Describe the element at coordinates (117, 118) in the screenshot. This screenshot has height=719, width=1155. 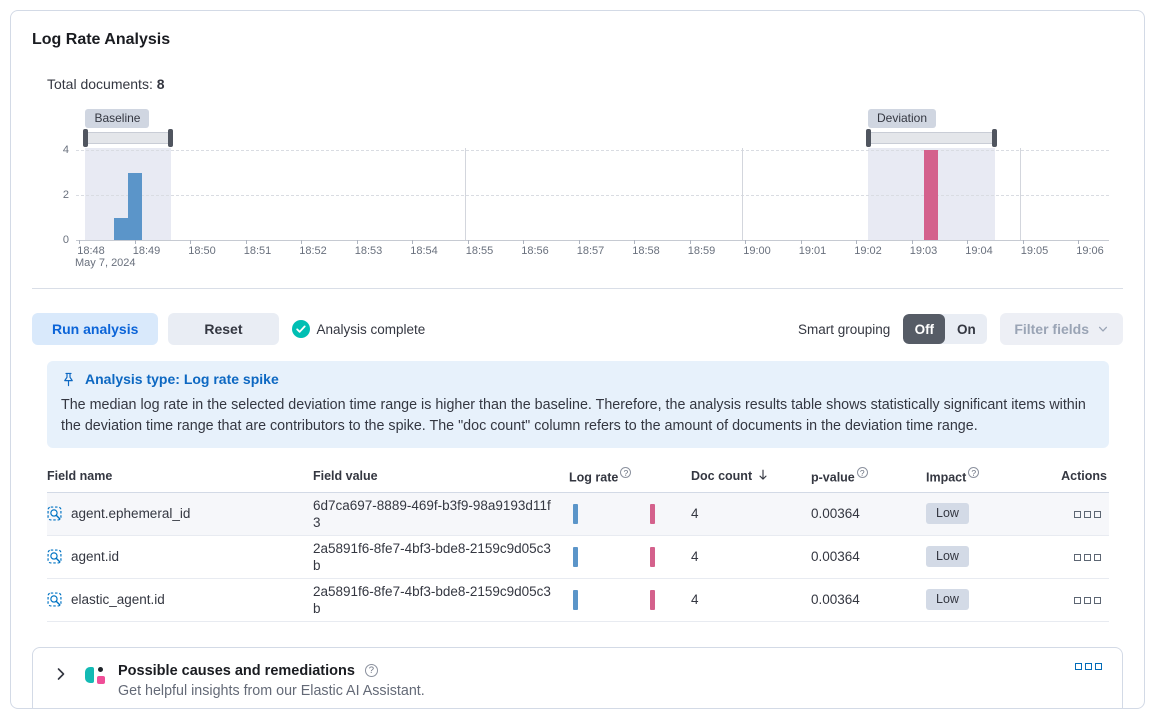
I see `baseline-badge: Baseline` at that location.